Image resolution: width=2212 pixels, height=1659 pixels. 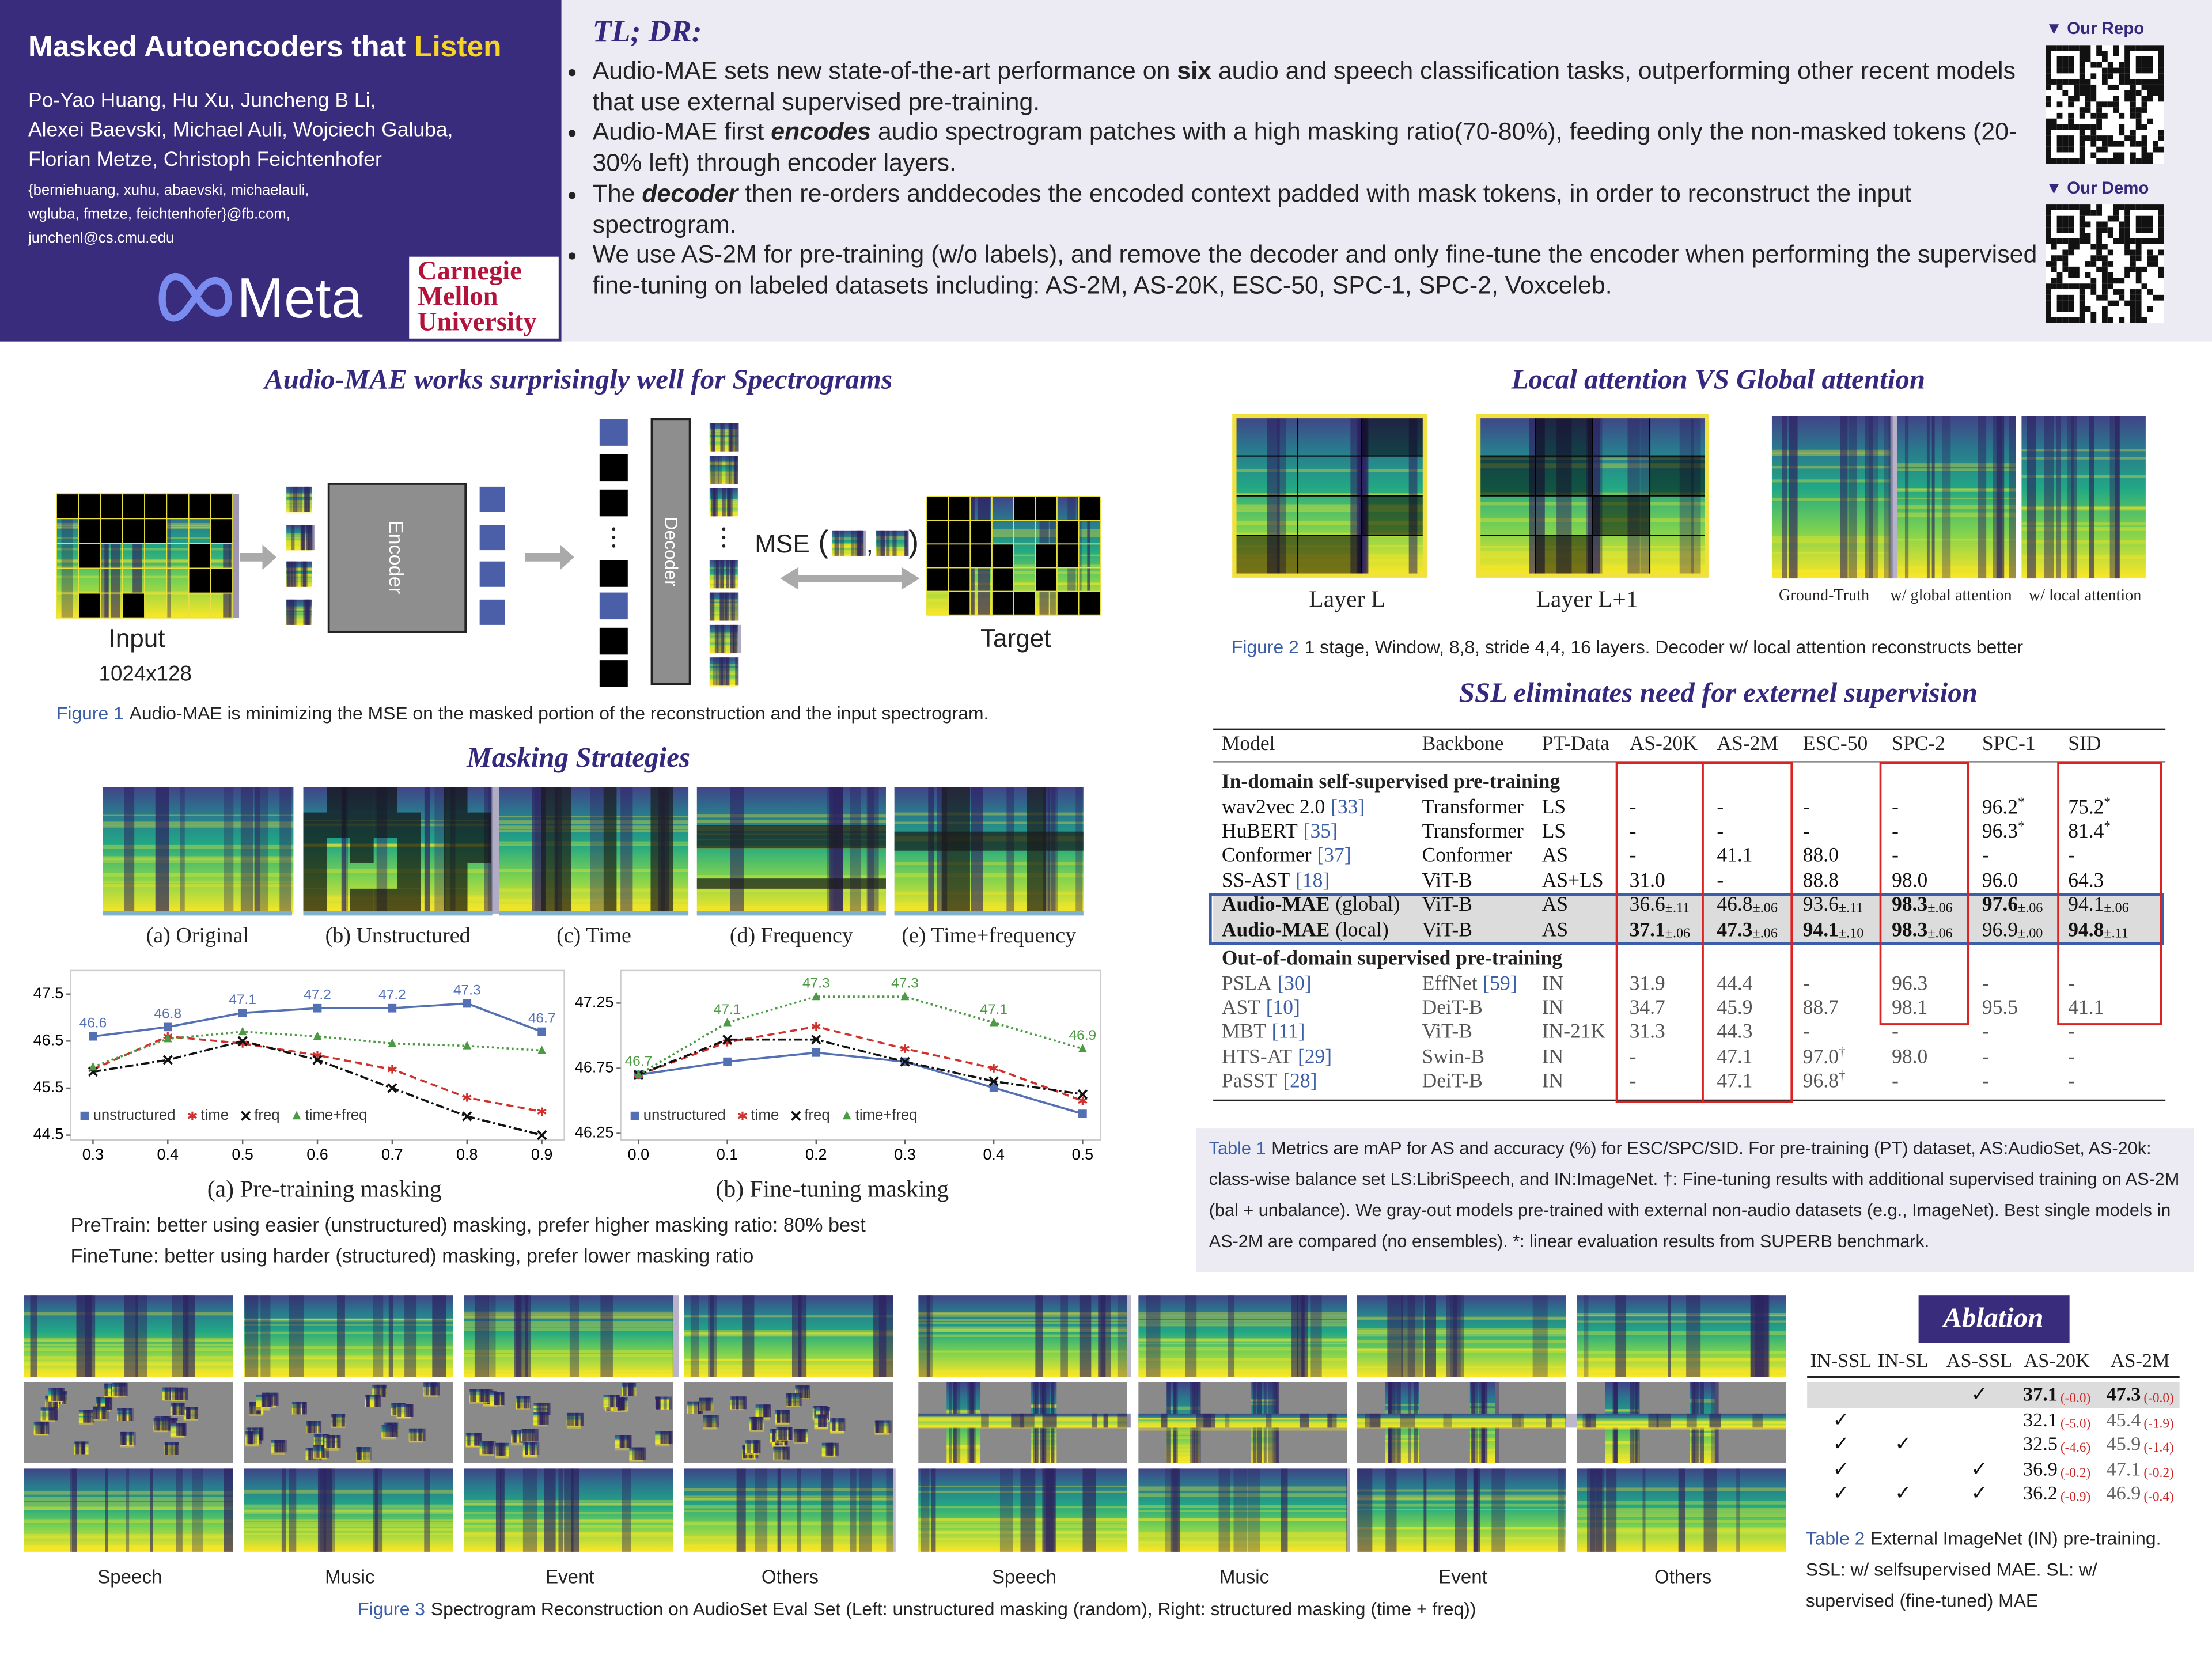 What do you see at coordinates (1300, 1081) in the screenshot?
I see `table-cell-ref: [28]` at bounding box center [1300, 1081].